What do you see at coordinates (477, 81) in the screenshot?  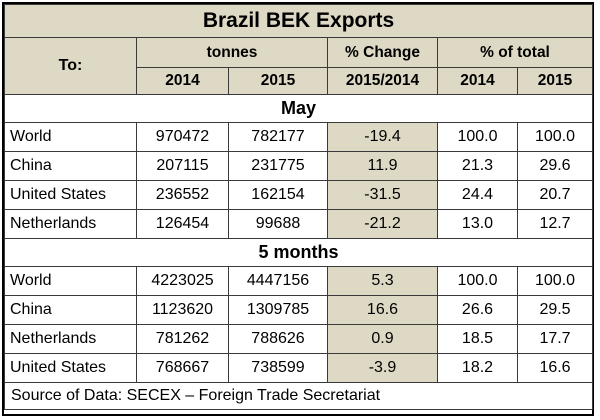 I see `share-2014-header: 2014` at bounding box center [477, 81].